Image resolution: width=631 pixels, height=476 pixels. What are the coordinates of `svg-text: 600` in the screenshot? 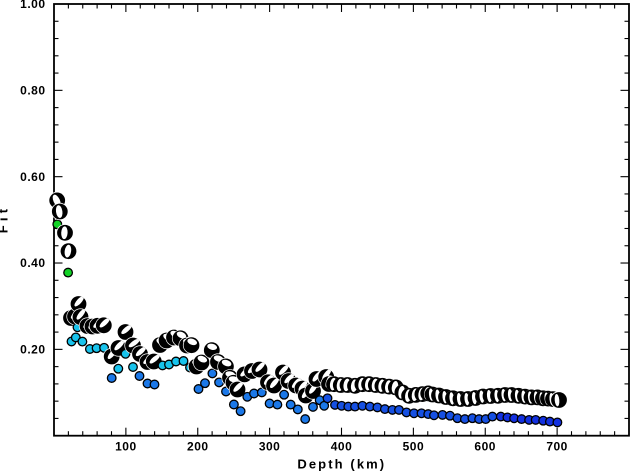 It's located at (485, 447).